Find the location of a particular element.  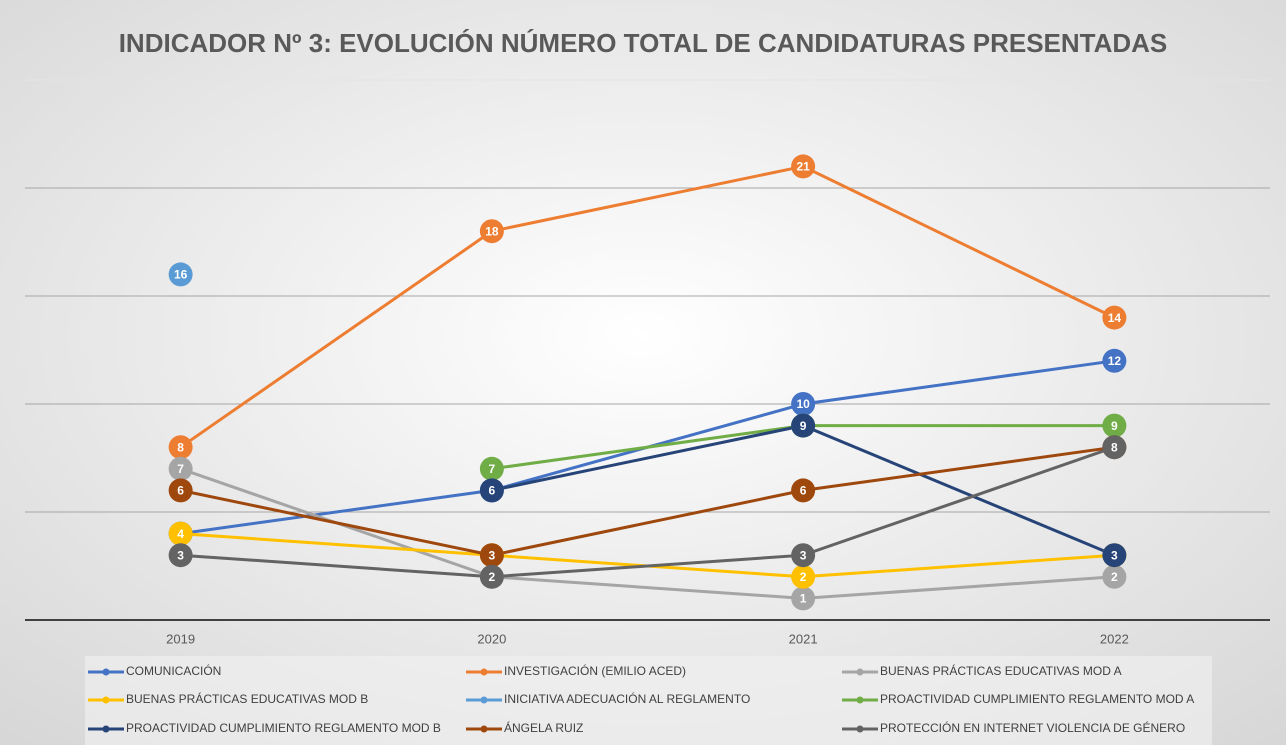

legend is located at coordinates (648, 700).